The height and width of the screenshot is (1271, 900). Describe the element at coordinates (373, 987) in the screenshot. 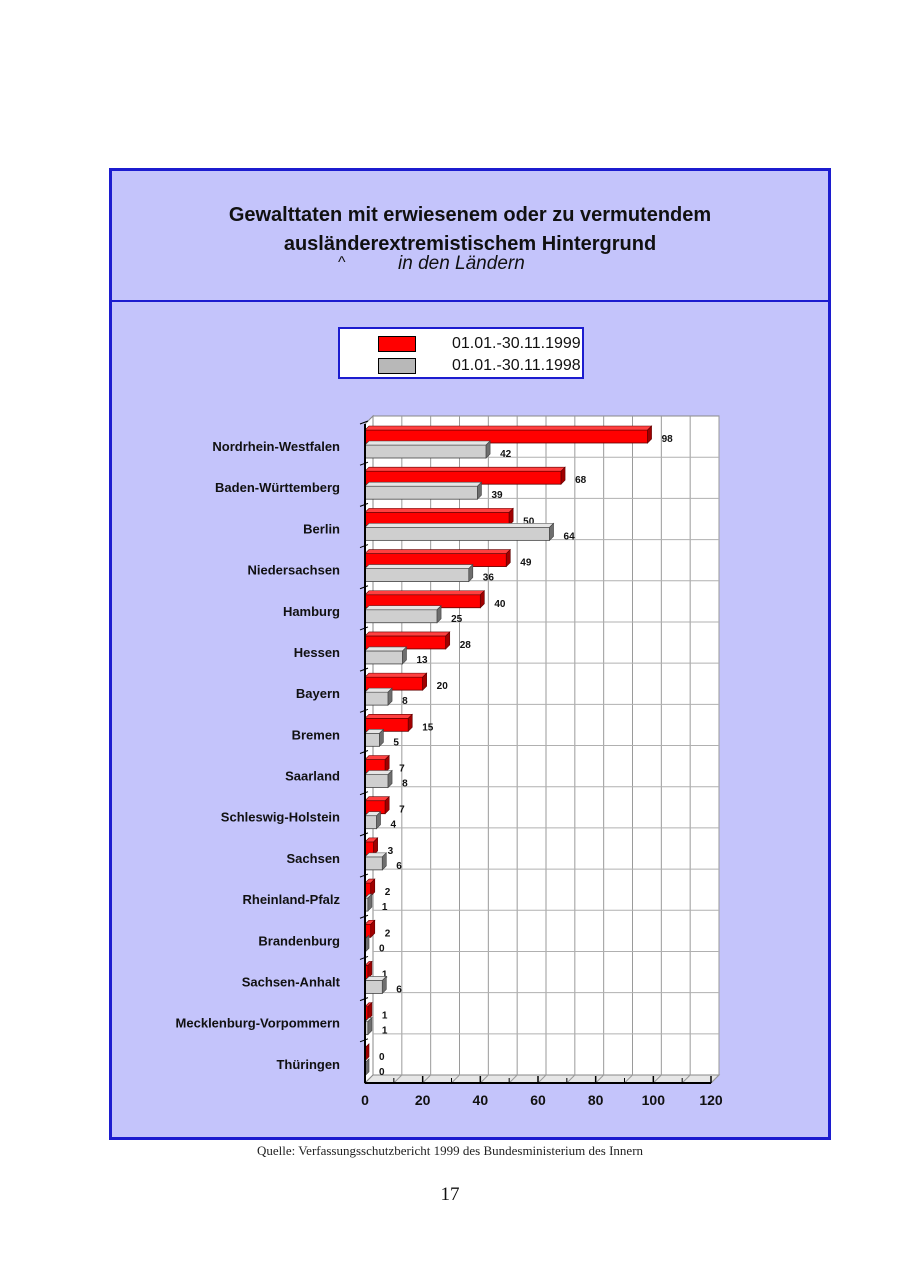

I see `bar-sachsen-anhalt-1998` at that location.